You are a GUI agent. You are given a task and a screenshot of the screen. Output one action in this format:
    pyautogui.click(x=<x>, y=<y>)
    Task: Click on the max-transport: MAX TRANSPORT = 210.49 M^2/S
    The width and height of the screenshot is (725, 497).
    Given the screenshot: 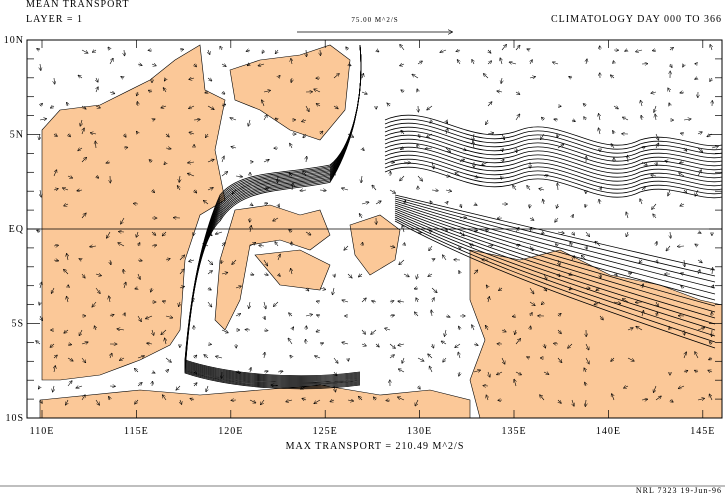 What is the action you would take?
    pyautogui.click(x=375, y=446)
    